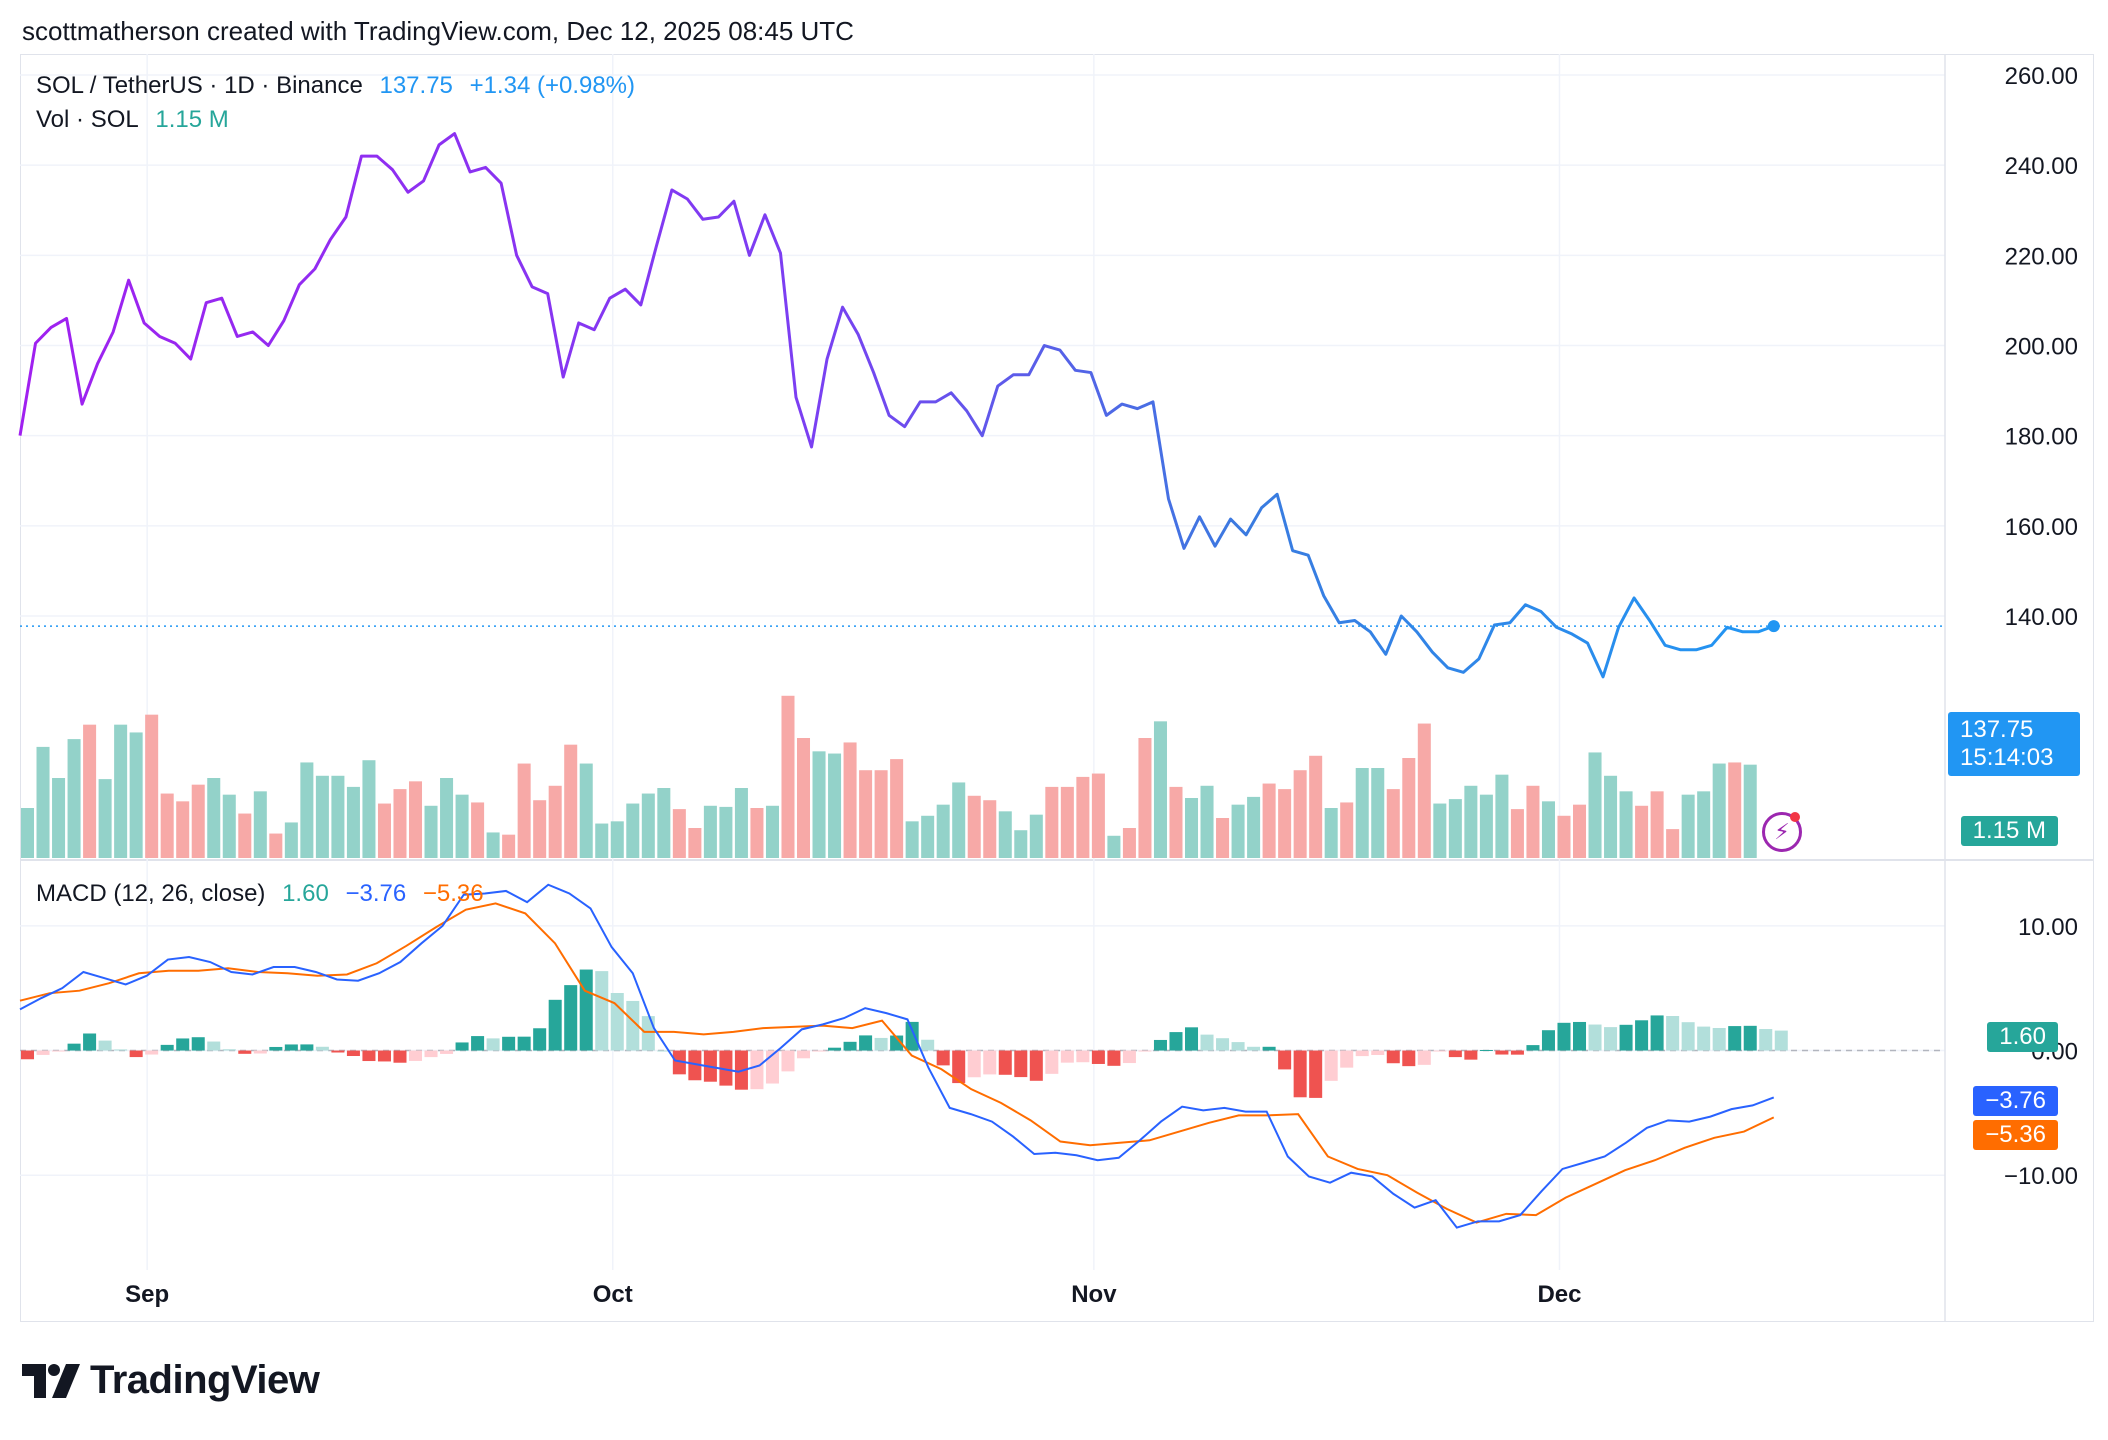 The height and width of the screenshot is (1440, 2108). What do you see at coordinates (2041, 617) in the screenshot?
I see `price-axis-tick: 140.00` at bounding box center [2041, 617].